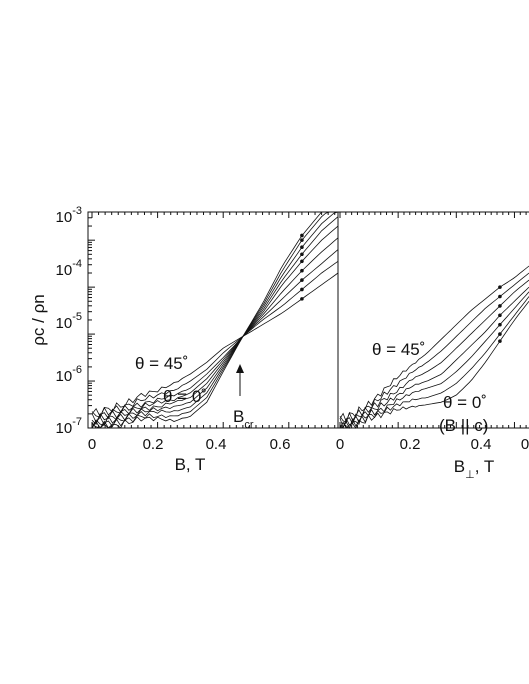 The image size is (529, 684). I want to click on b-cr-label: Bcr, so click(243, 419).